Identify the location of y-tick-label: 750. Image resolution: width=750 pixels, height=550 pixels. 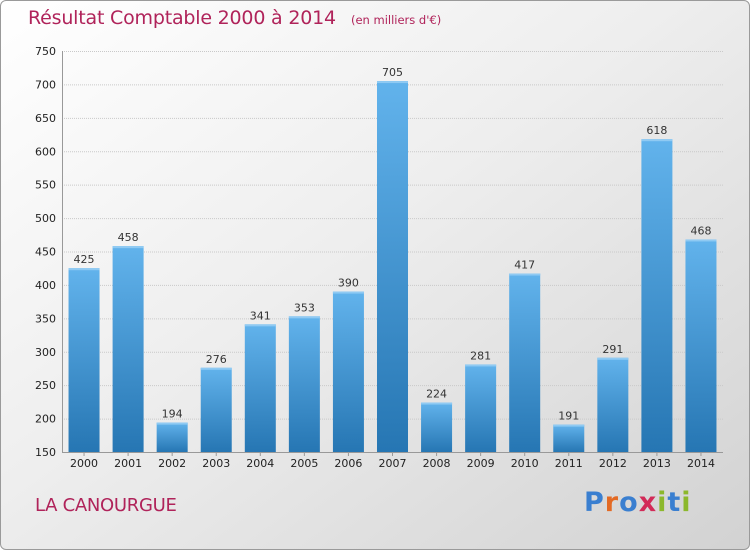
(45, 51).